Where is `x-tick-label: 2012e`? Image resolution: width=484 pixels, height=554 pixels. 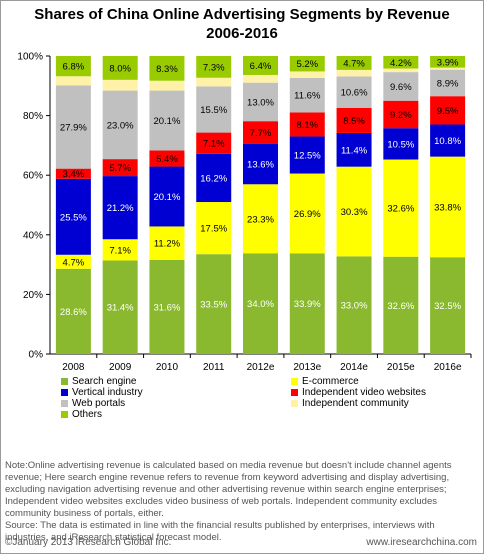
x-tick-label: 2012e is located at coordinates (261, 367).